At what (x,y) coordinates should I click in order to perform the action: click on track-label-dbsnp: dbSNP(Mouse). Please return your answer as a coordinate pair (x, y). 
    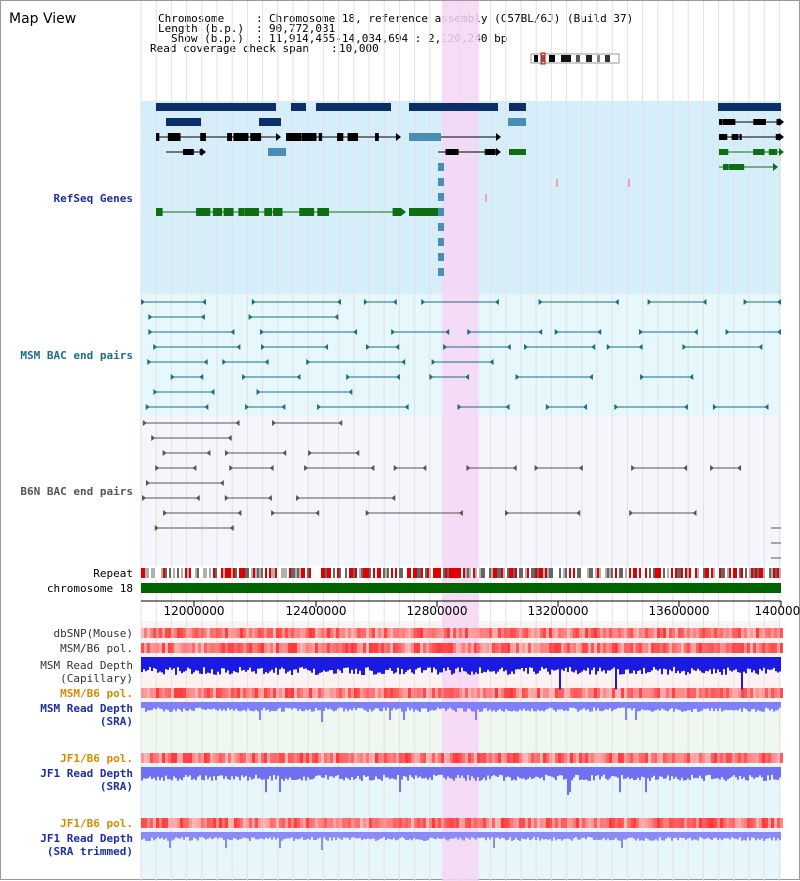
    Looking at the image, I should click on (93, 633).